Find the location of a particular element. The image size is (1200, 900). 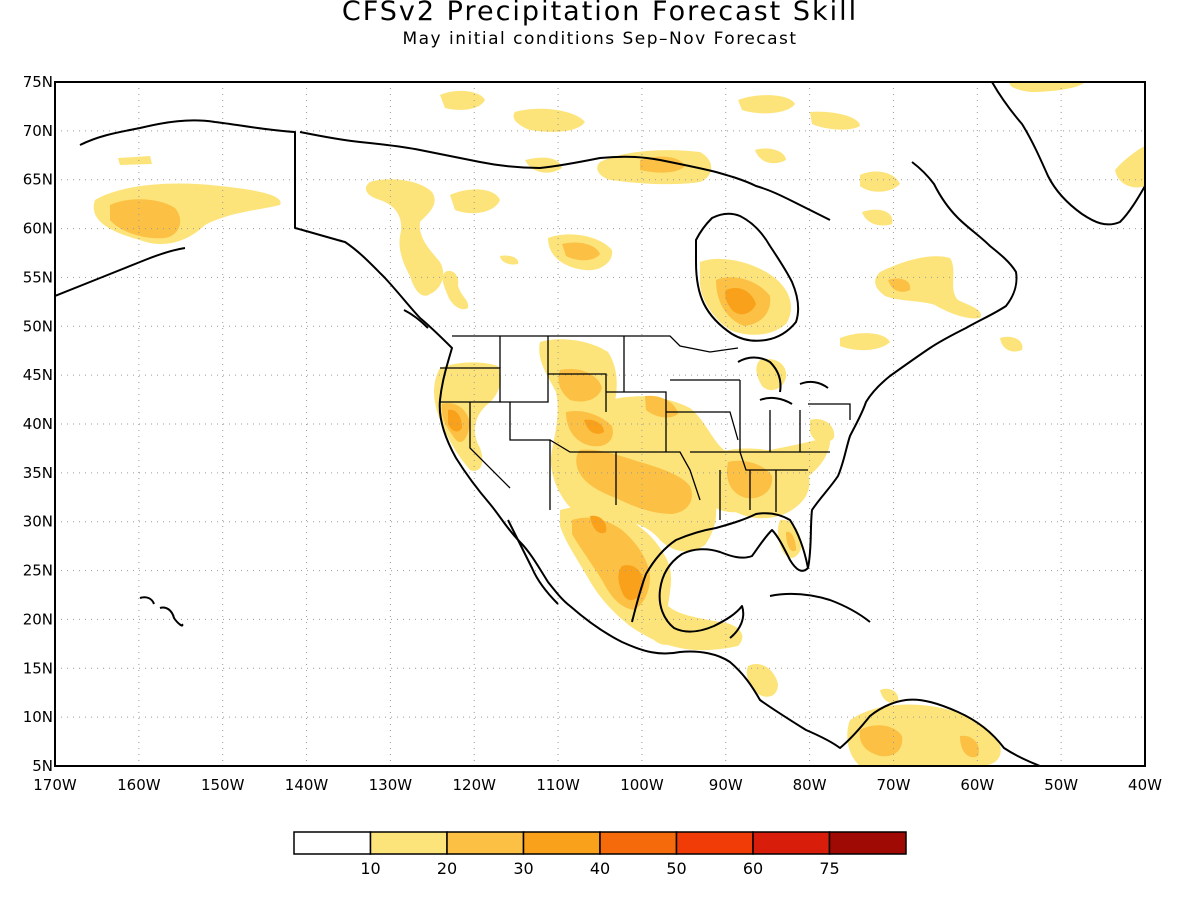

lon-tick-label: 70W is located at coordinates (894, 785).